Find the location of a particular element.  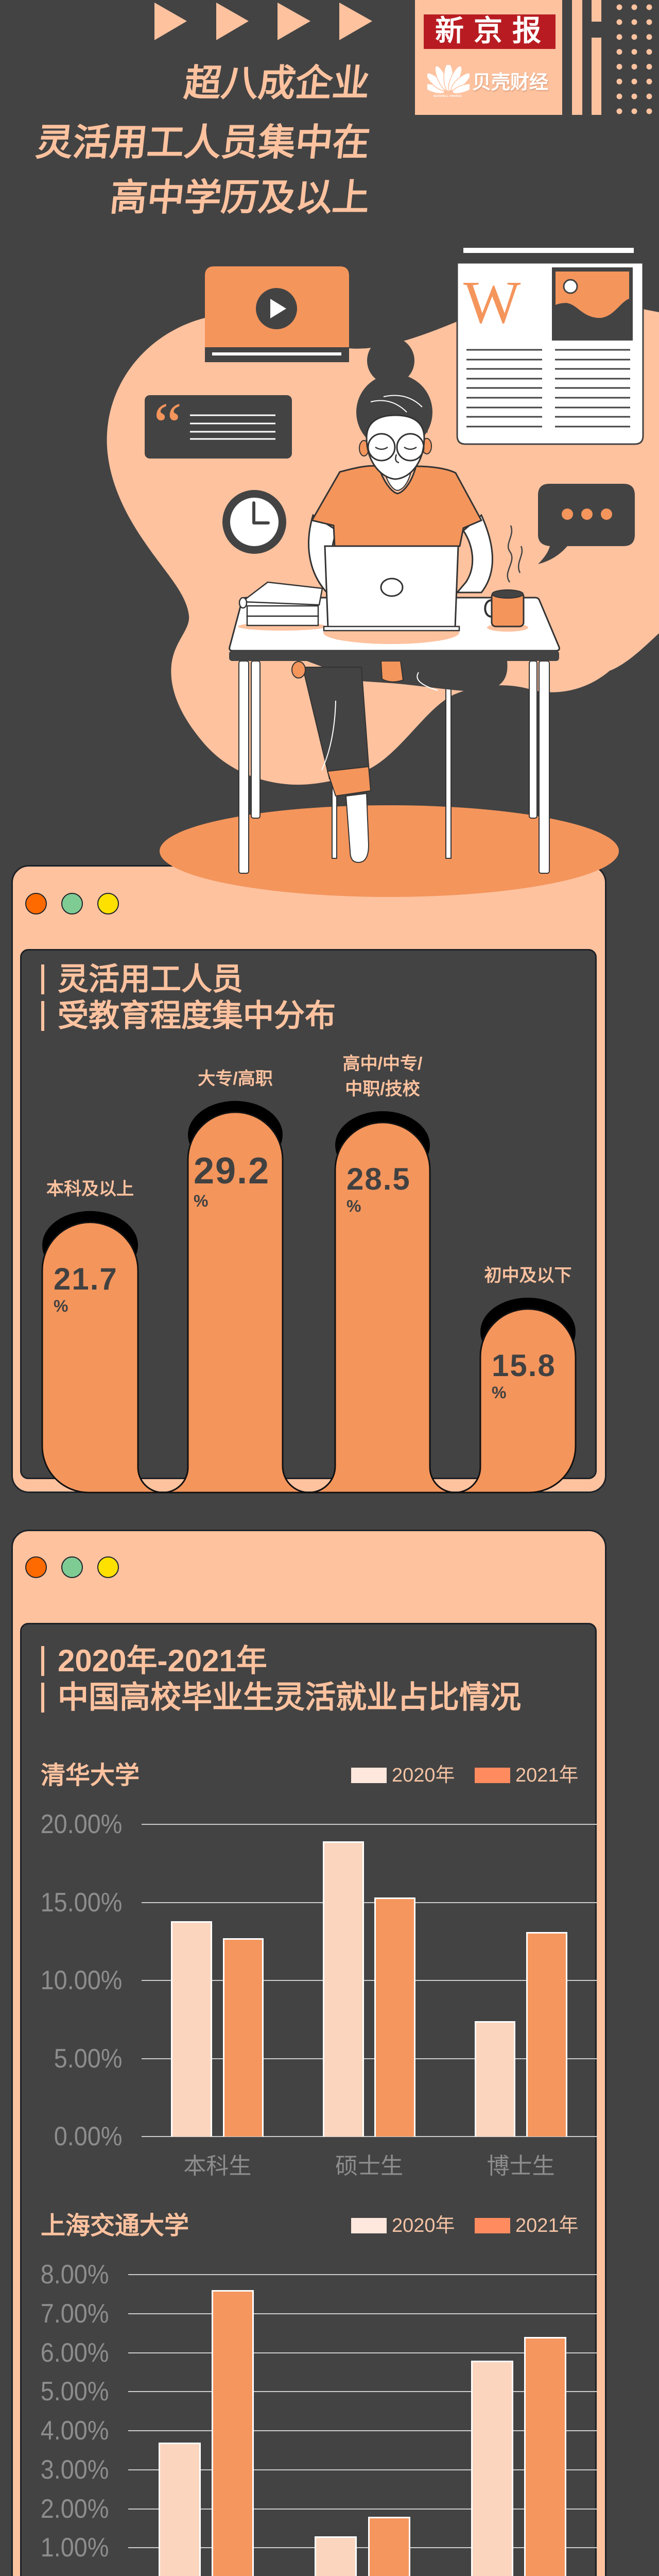

y-axis-tick-label: 3.00% is located at coordinates (75, 2470).